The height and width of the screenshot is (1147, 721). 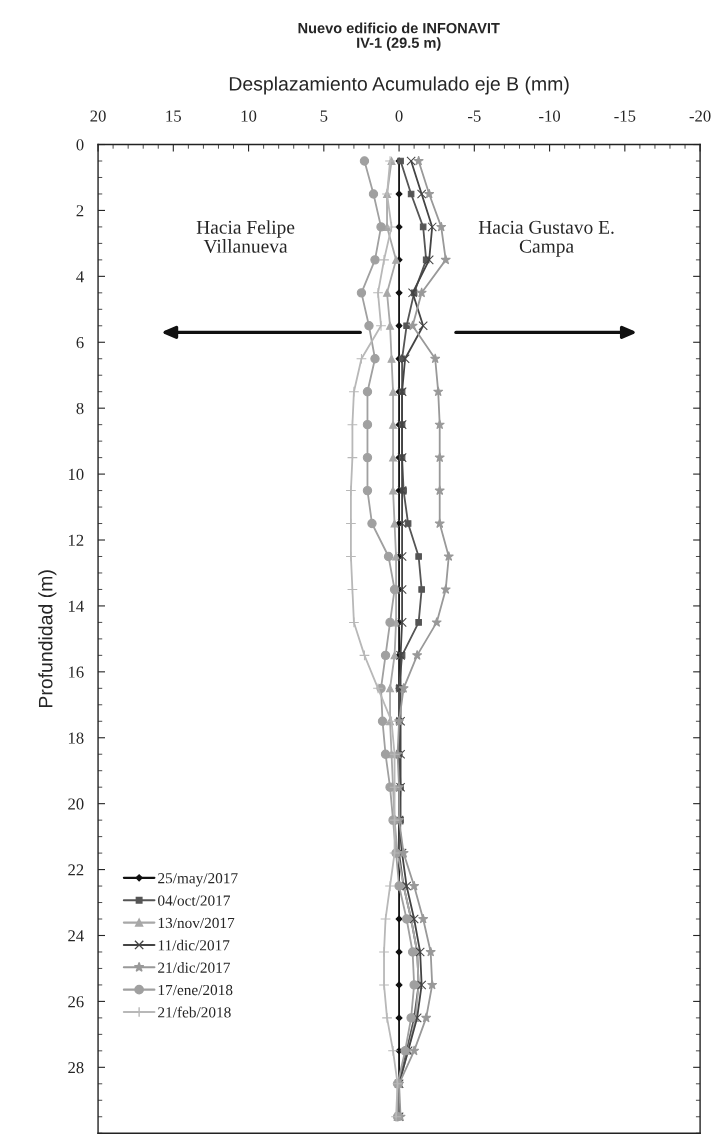 What do you see at coordinates (194, 900) in the screenshot?
I see `legend-label: 04/oct/2017` at bounding box center [194, 900].